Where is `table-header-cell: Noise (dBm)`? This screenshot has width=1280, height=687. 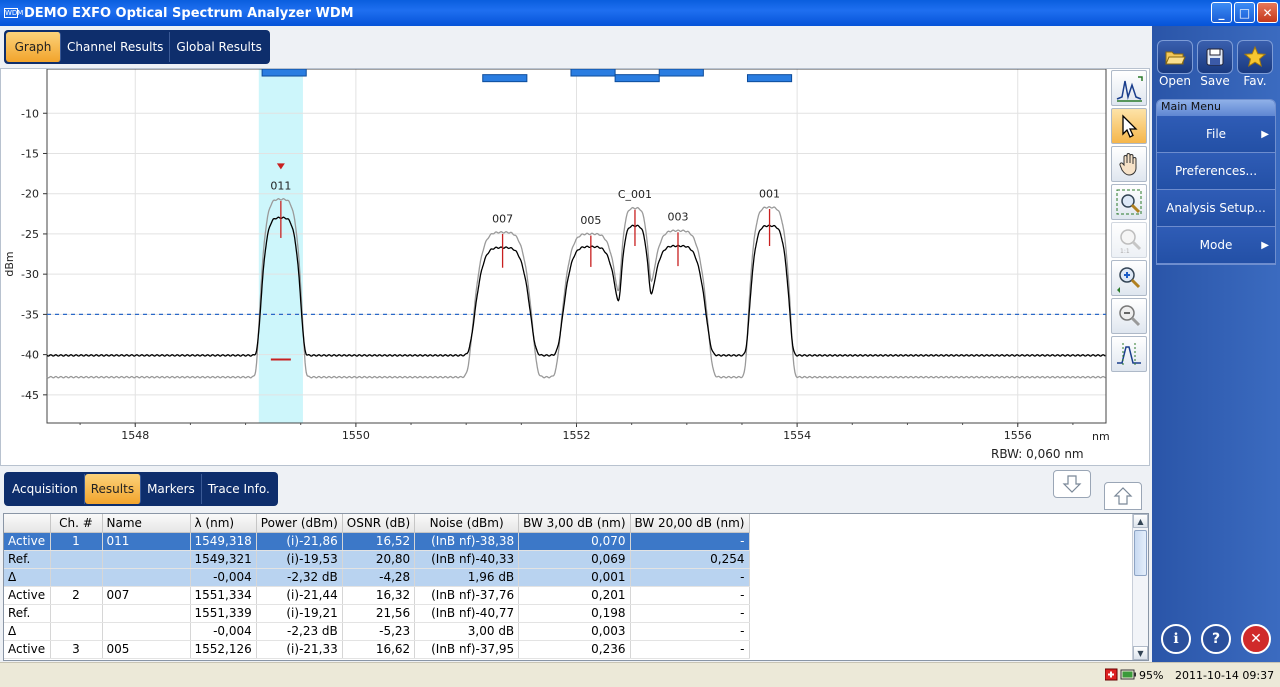
table-header-cell: Noise (dBm) is located at coordinates (467, 523).